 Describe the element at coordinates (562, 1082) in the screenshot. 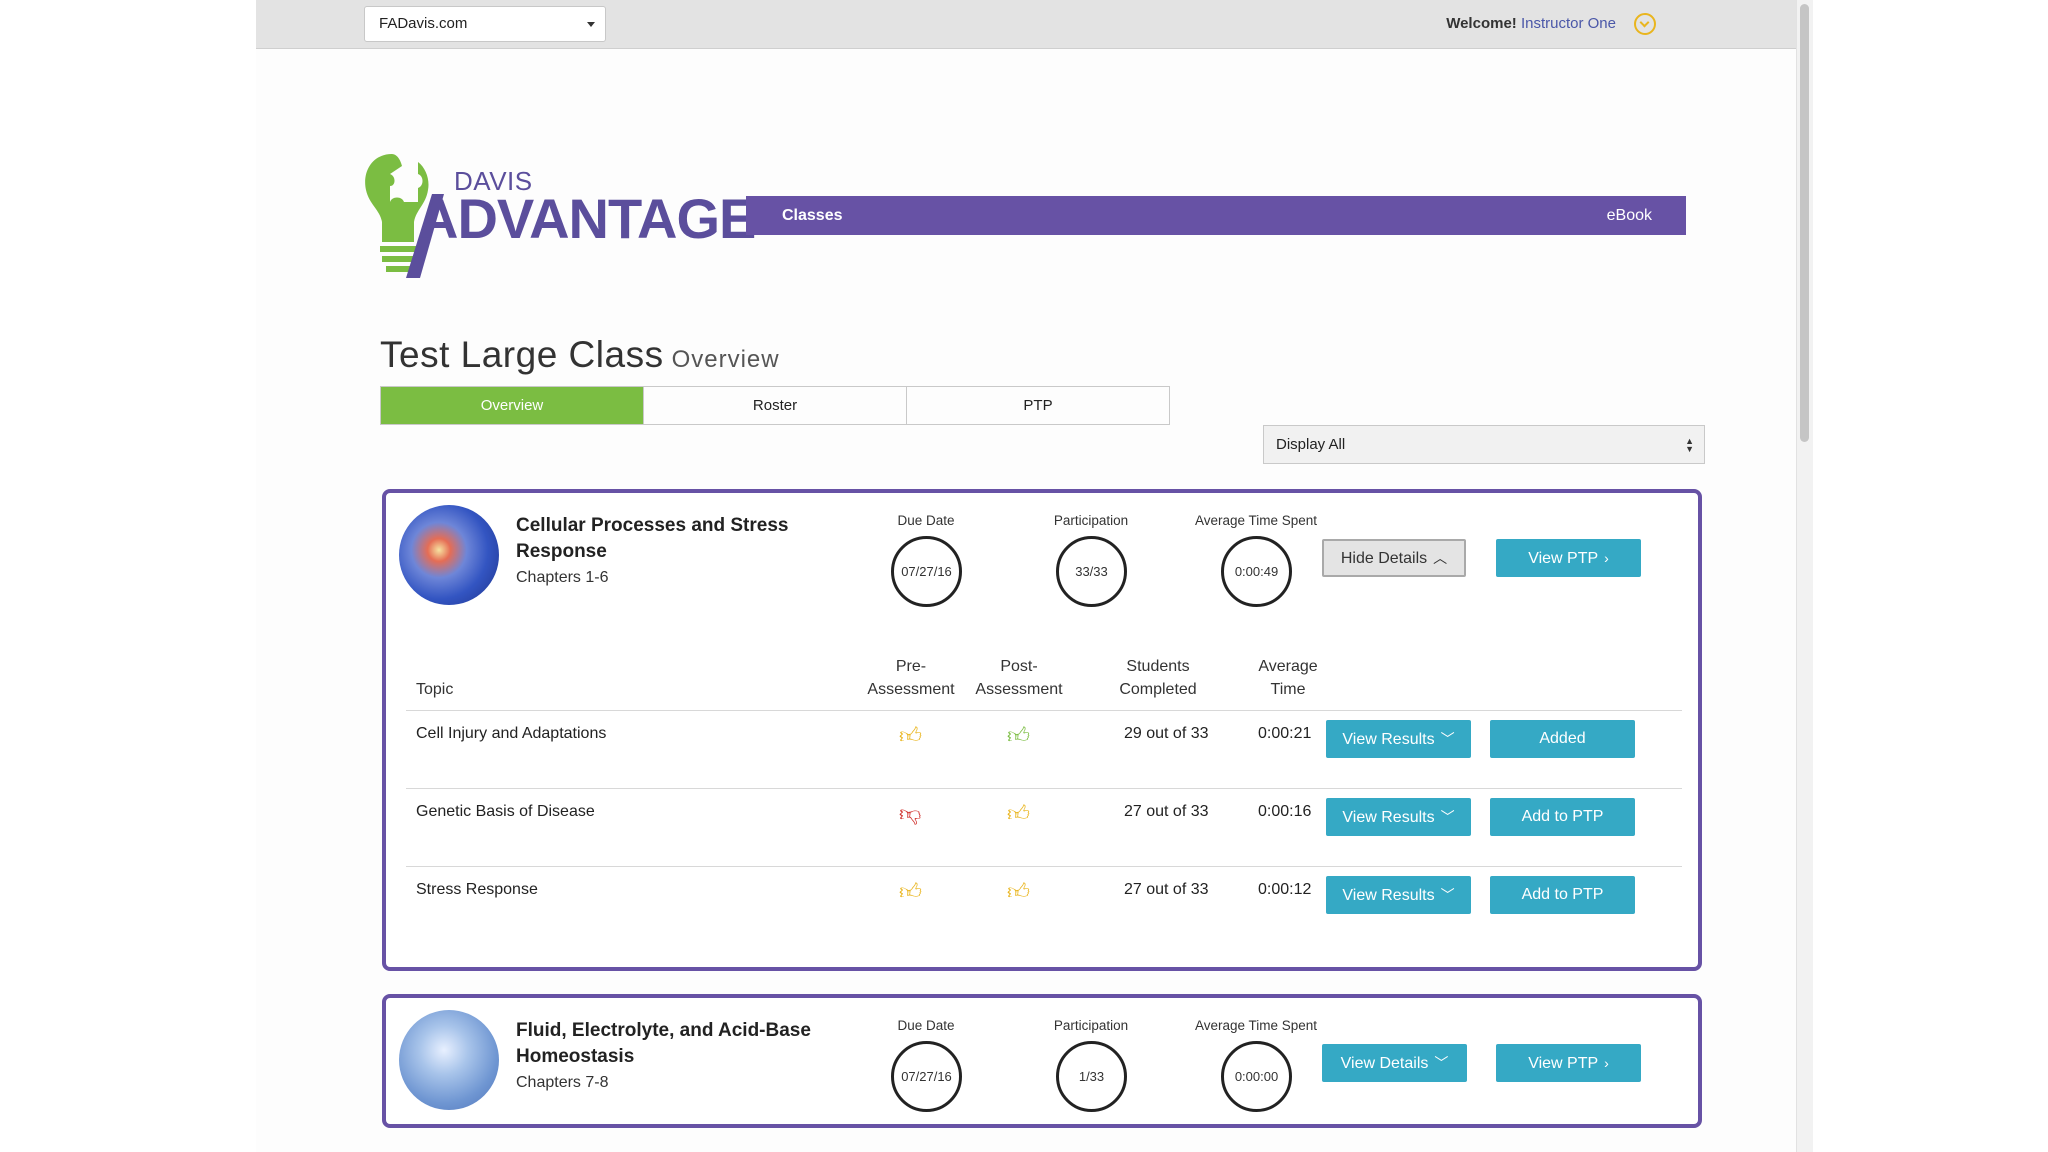

I see `unit-chapters: Chapters 7-8` at that location.